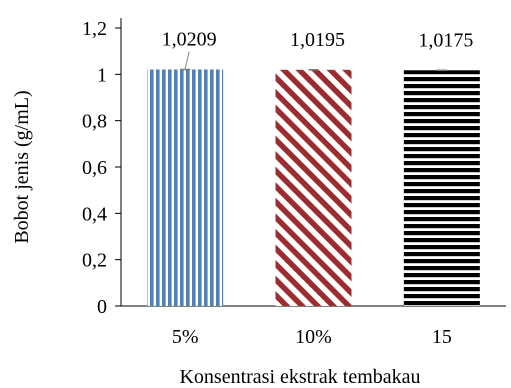 The image size is (511, 388). What do you see at coordinates (102, 307) in the screenshot?
I see `y-tick-label: 0` at bounding box center [102, 307].